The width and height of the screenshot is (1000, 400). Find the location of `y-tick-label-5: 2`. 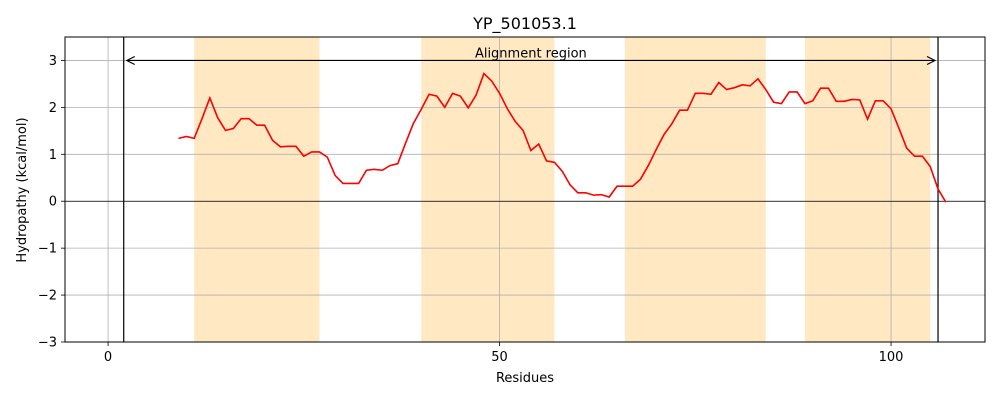

y-tick-label-5: 2 is located at coordinates (53, 108).